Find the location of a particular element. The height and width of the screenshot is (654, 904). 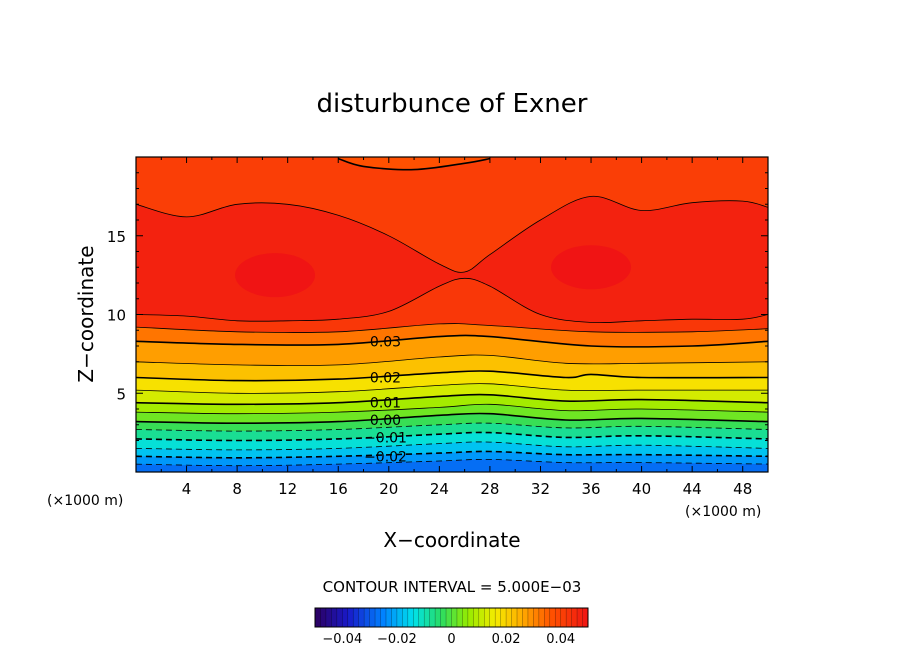

colorbar-tick-label: 0.04 is located at coordinates (560, 639).